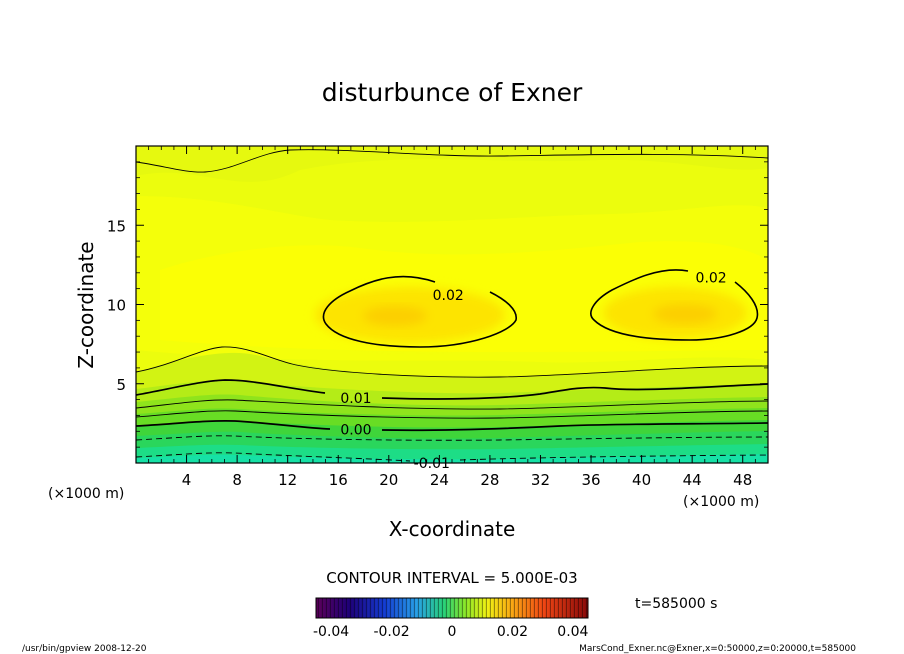 The image size is (904, 654). I want to click on contour-label: 0.02, so click(711, 279).